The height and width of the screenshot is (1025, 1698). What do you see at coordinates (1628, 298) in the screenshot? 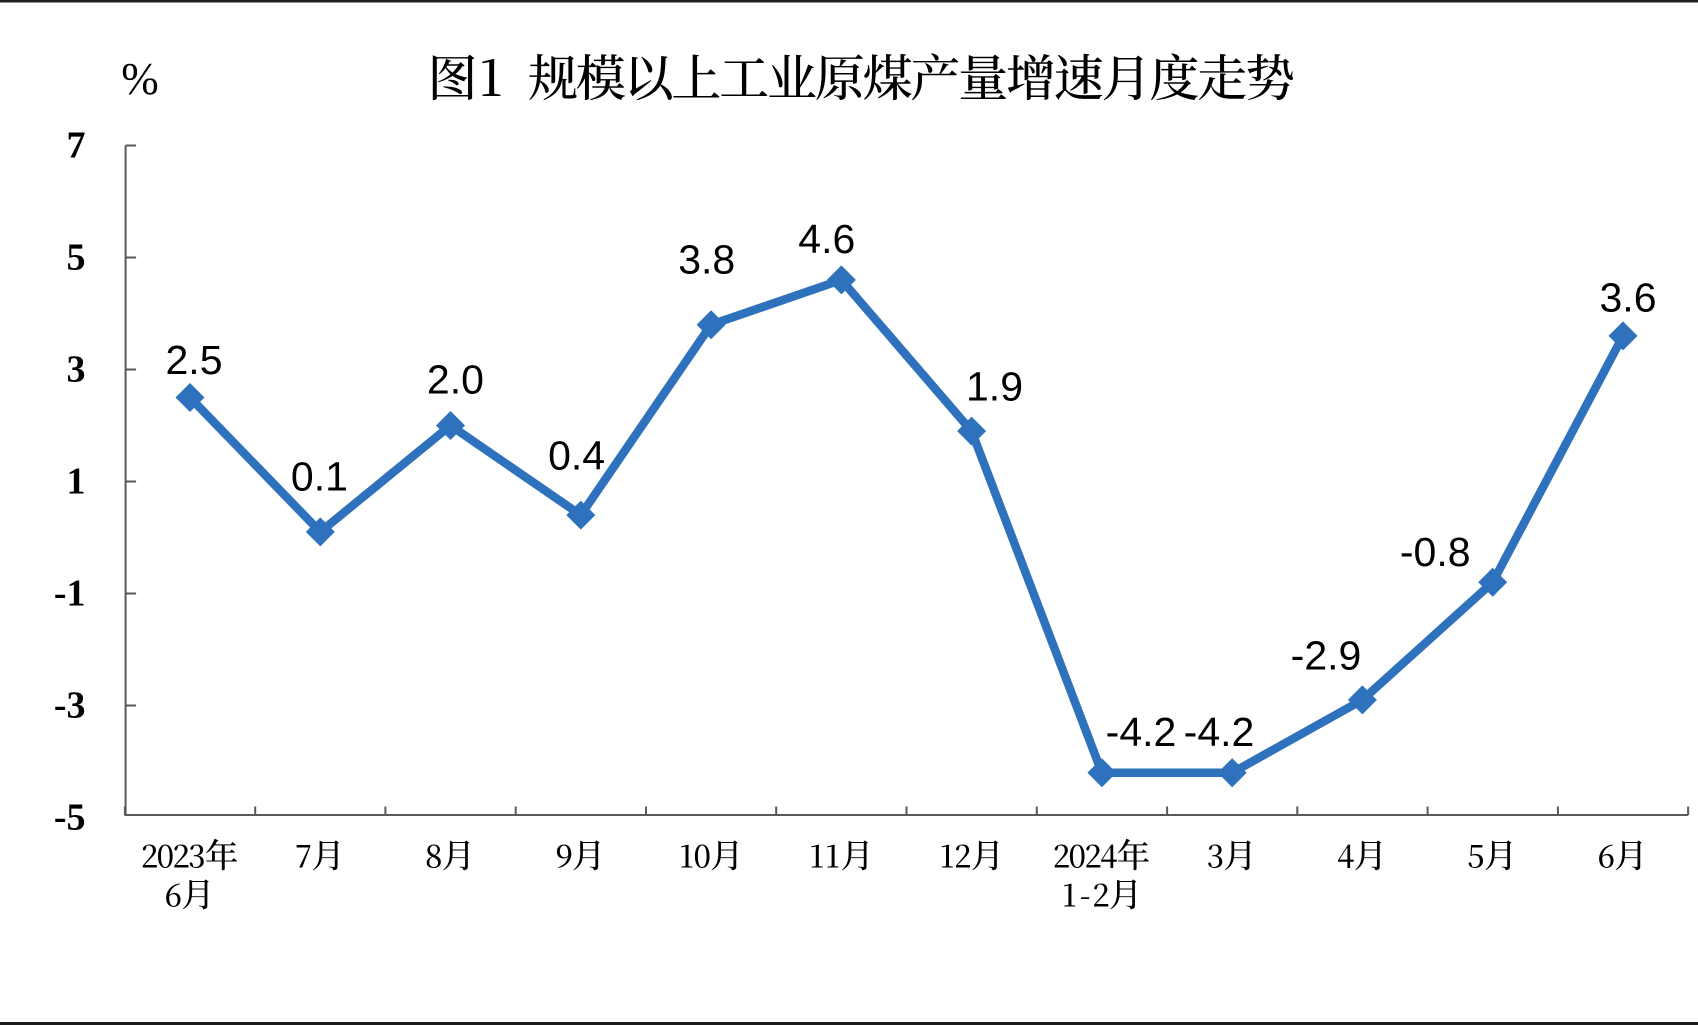
I see `svg-text: 3.6` at bounding box center [1628, 298].